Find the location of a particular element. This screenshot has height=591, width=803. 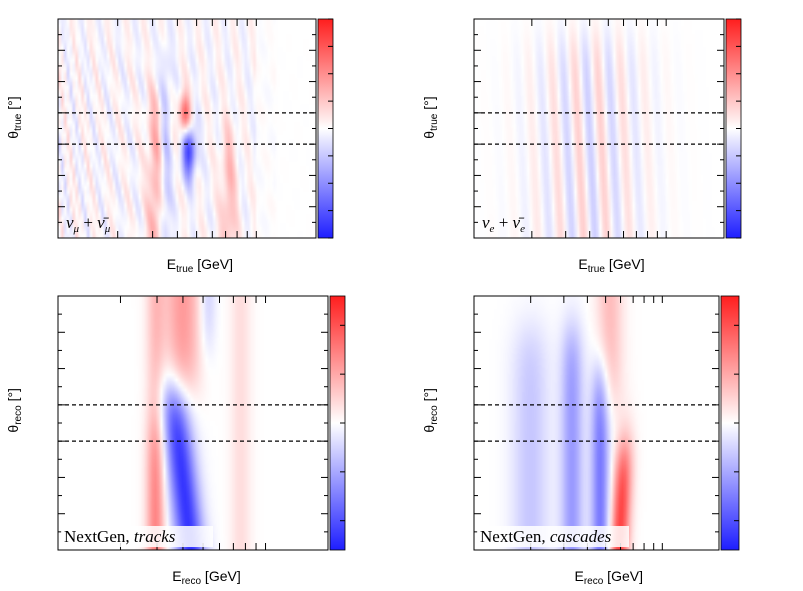

flavor-annotation: νμ + ν̄μ is located at coordinates (88, 224).